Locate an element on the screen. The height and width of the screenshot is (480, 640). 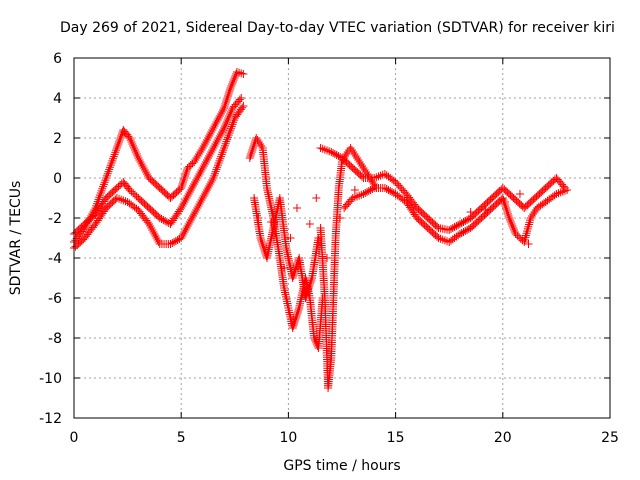
y-tick-label: 2 is located at coordinates (57, 139).